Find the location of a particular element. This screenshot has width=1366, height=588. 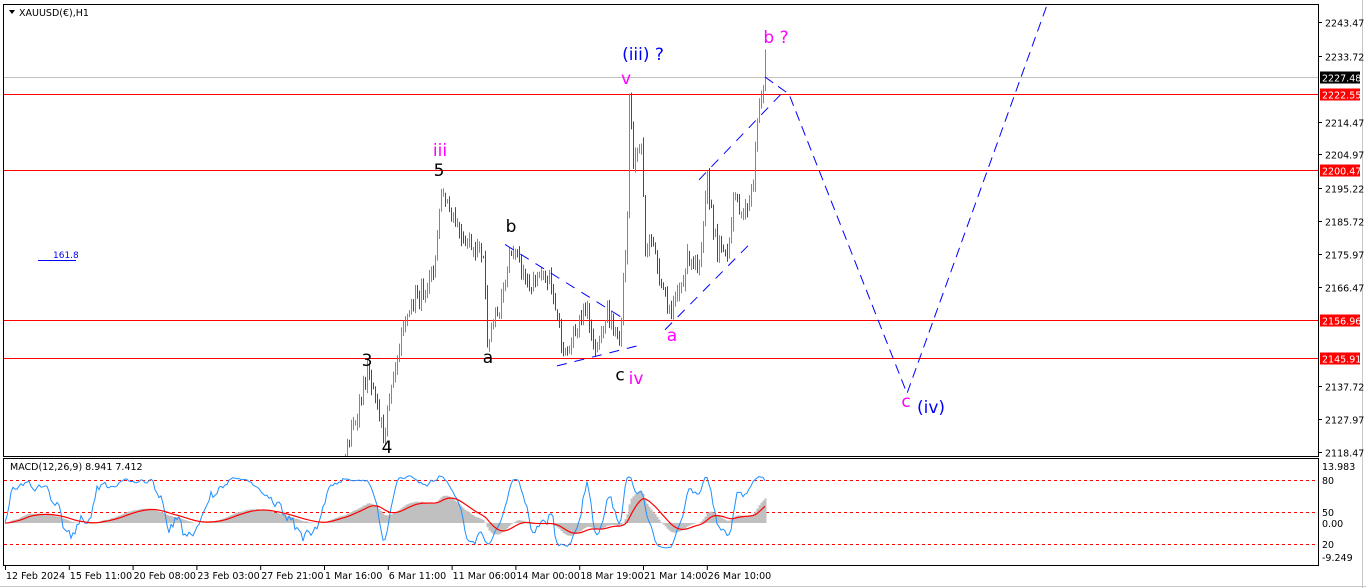

wave-label: 5 is located at coordinates (439, 171).